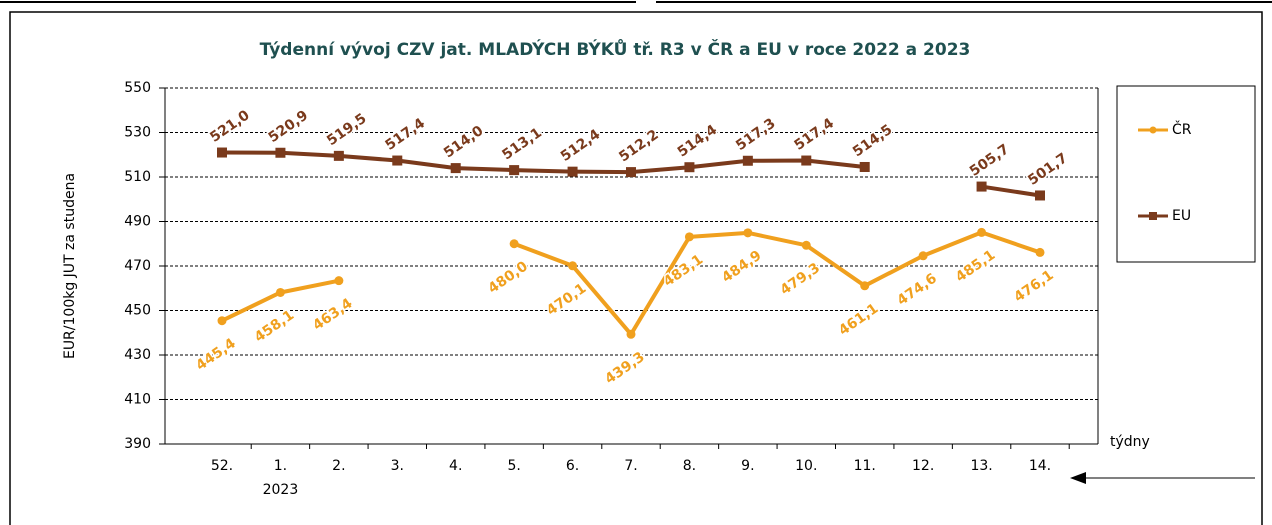  What do you see at coordinates (981, 466) in the screenshot?
I see `x-tick-label: 13.` at bounding box center [981, 466].